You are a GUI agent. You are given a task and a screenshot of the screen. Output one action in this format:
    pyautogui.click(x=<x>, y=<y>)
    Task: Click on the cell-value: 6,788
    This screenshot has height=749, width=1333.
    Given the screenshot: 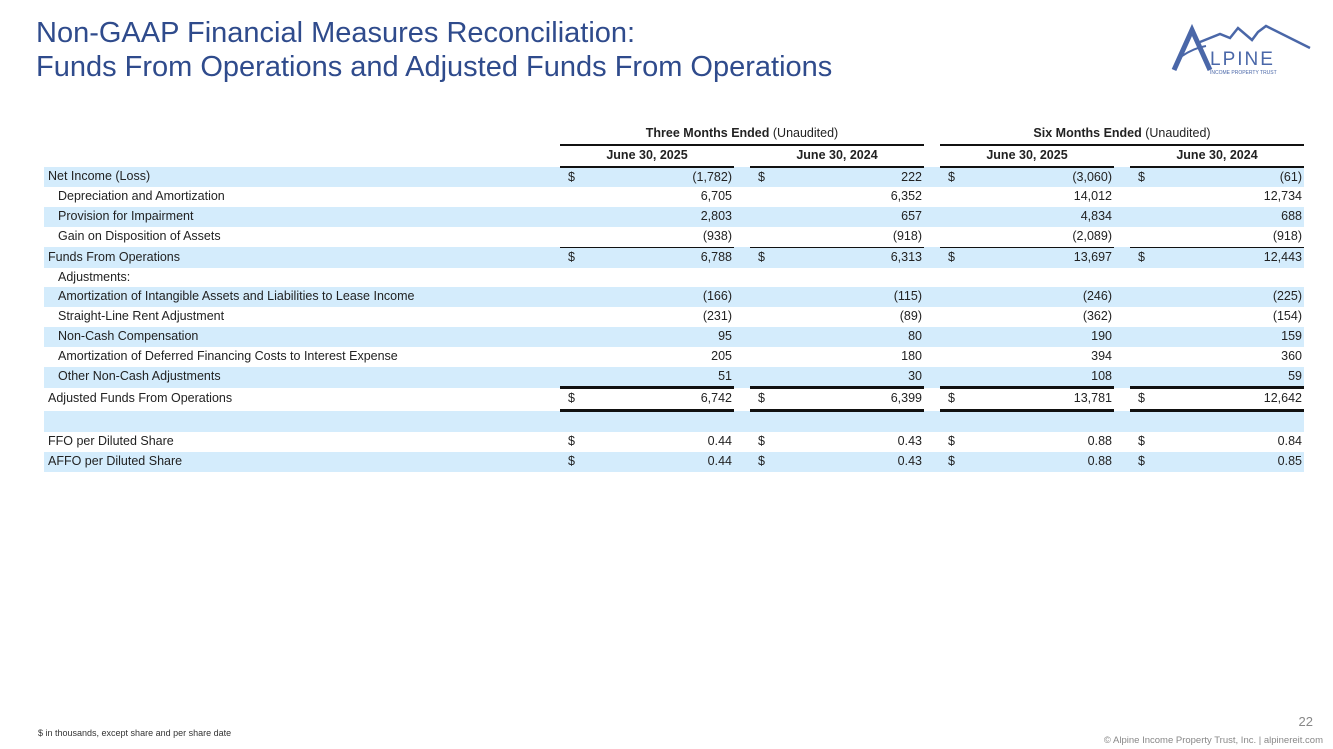 What is the action you would take?
    pyautogui.click(x=661, y=257)
    